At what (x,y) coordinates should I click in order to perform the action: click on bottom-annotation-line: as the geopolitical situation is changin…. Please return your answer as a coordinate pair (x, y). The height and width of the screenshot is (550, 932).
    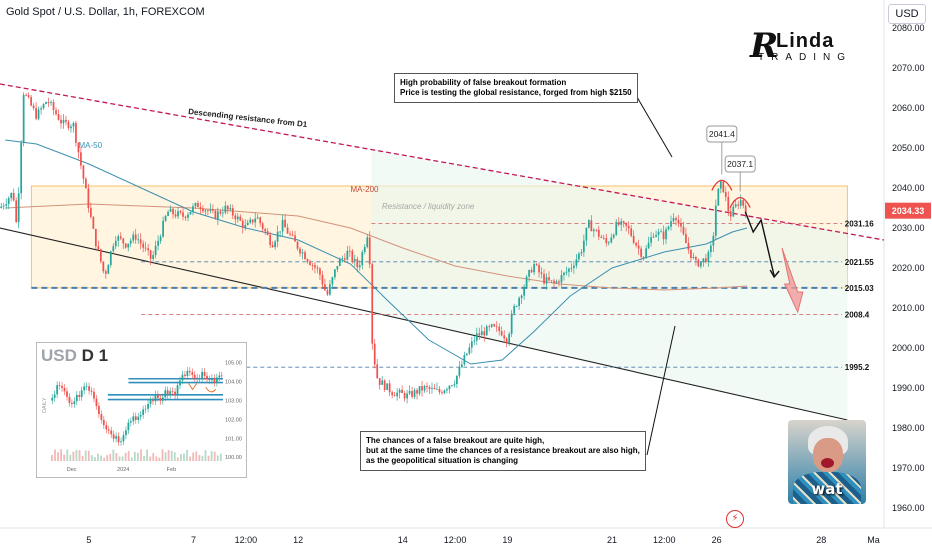
    Looking at the image, I should click on (442, 460).